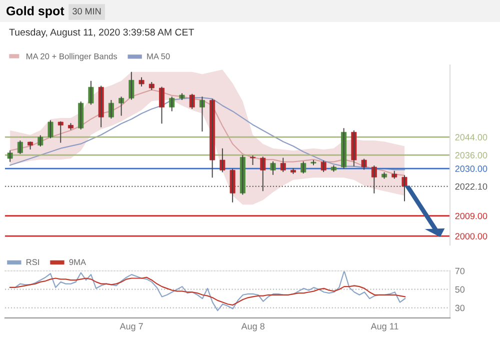 This screenshot has height=339, width=500. What do you see at coordinates (471, 236) in the screenshot?
I see `y-tick-label: 2000.00` at bounding box center [471, 236].